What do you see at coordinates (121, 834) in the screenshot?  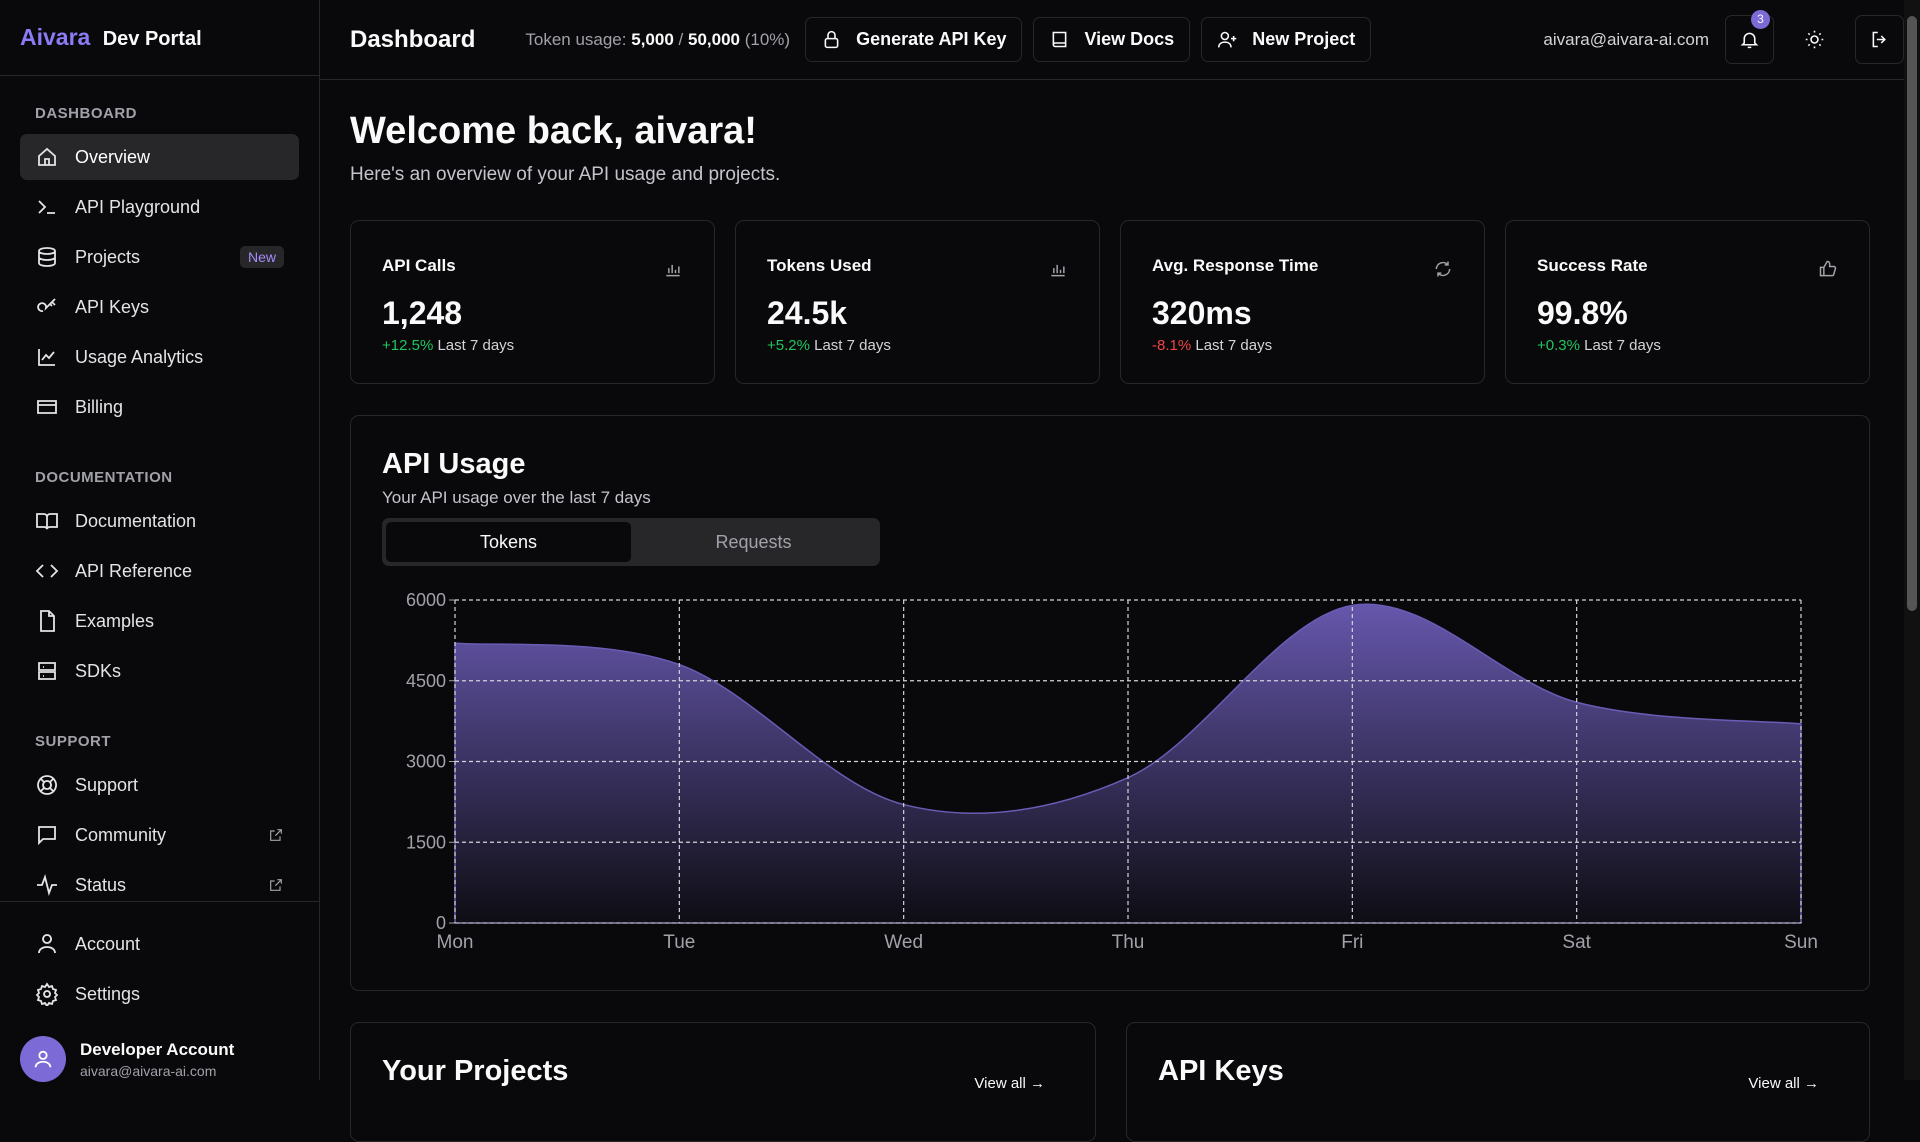 I see `nav-label: Community` at bounding box center [121, 834].